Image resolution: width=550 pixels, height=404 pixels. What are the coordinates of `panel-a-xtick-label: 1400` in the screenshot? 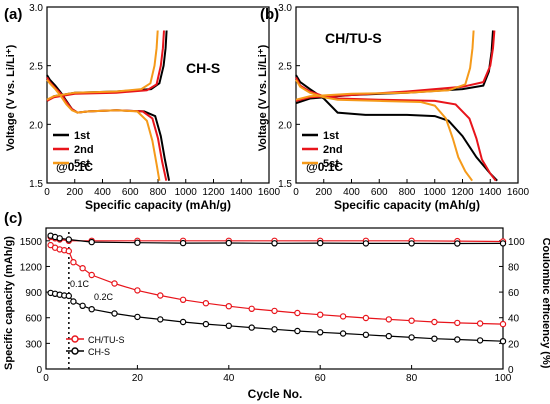 It's located at (241, 192).